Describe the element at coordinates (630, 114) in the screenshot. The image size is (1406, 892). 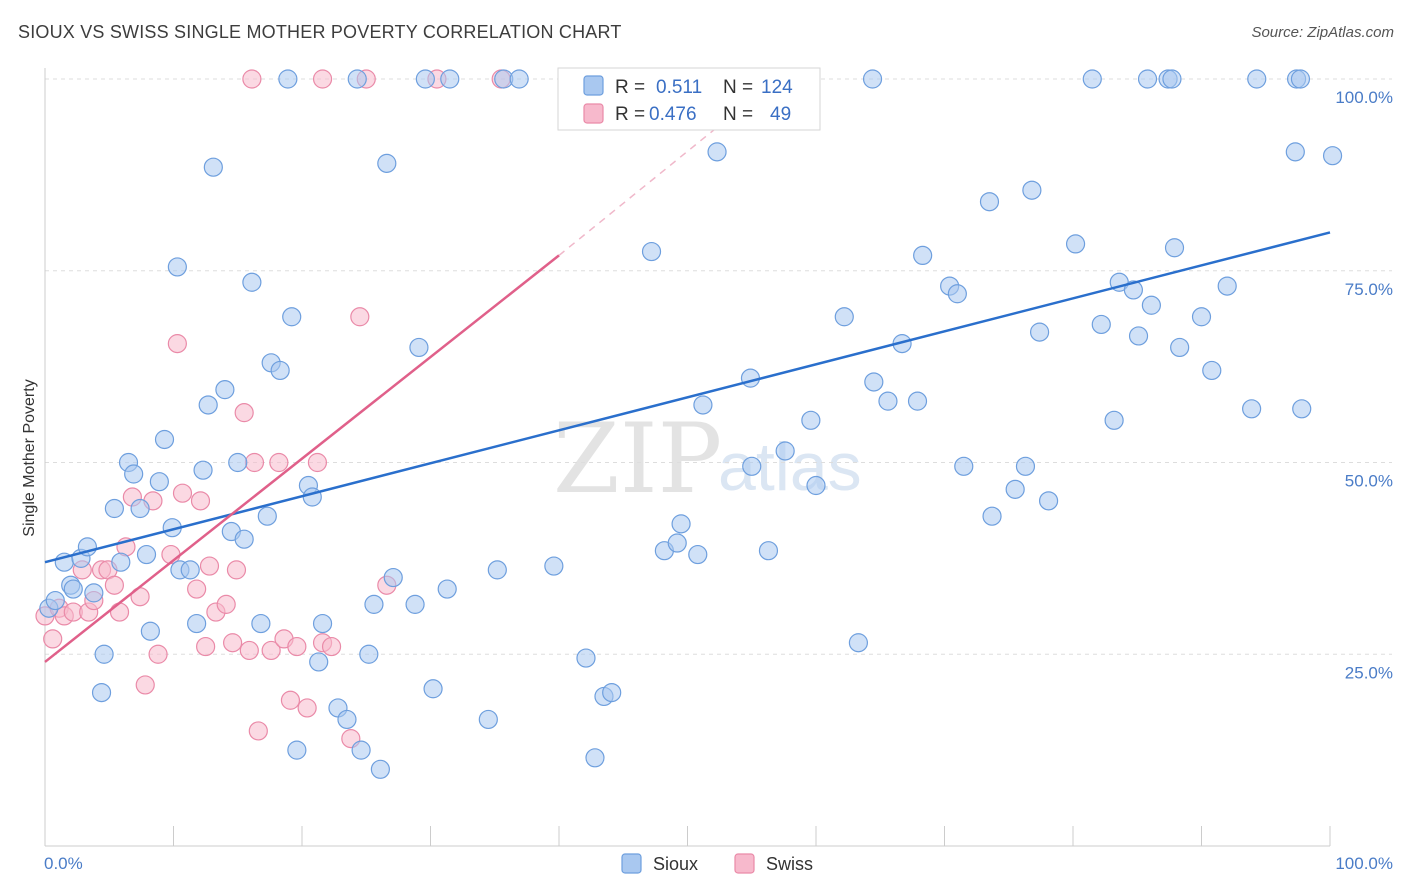
I see `legend-r-label-swiss: R =` at that location.